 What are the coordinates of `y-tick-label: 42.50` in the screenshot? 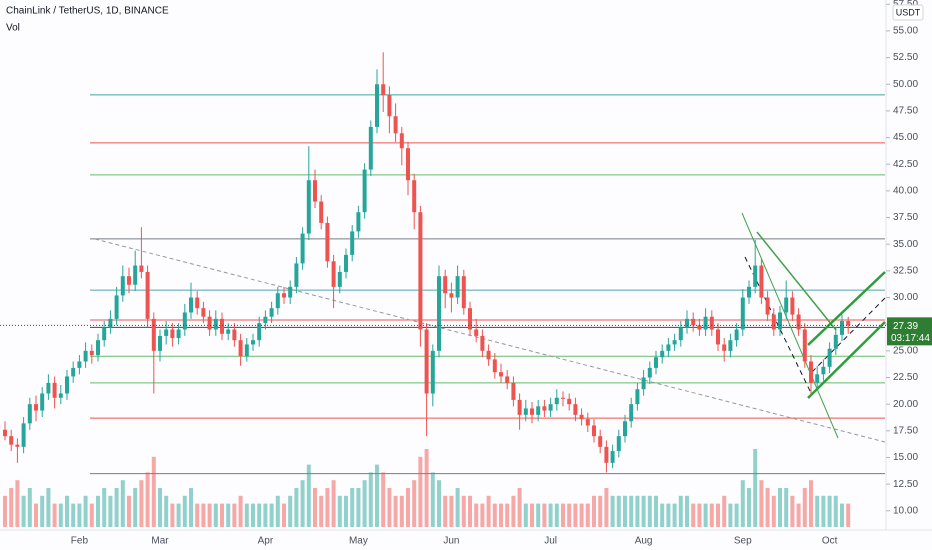 It's located at (905, 164).